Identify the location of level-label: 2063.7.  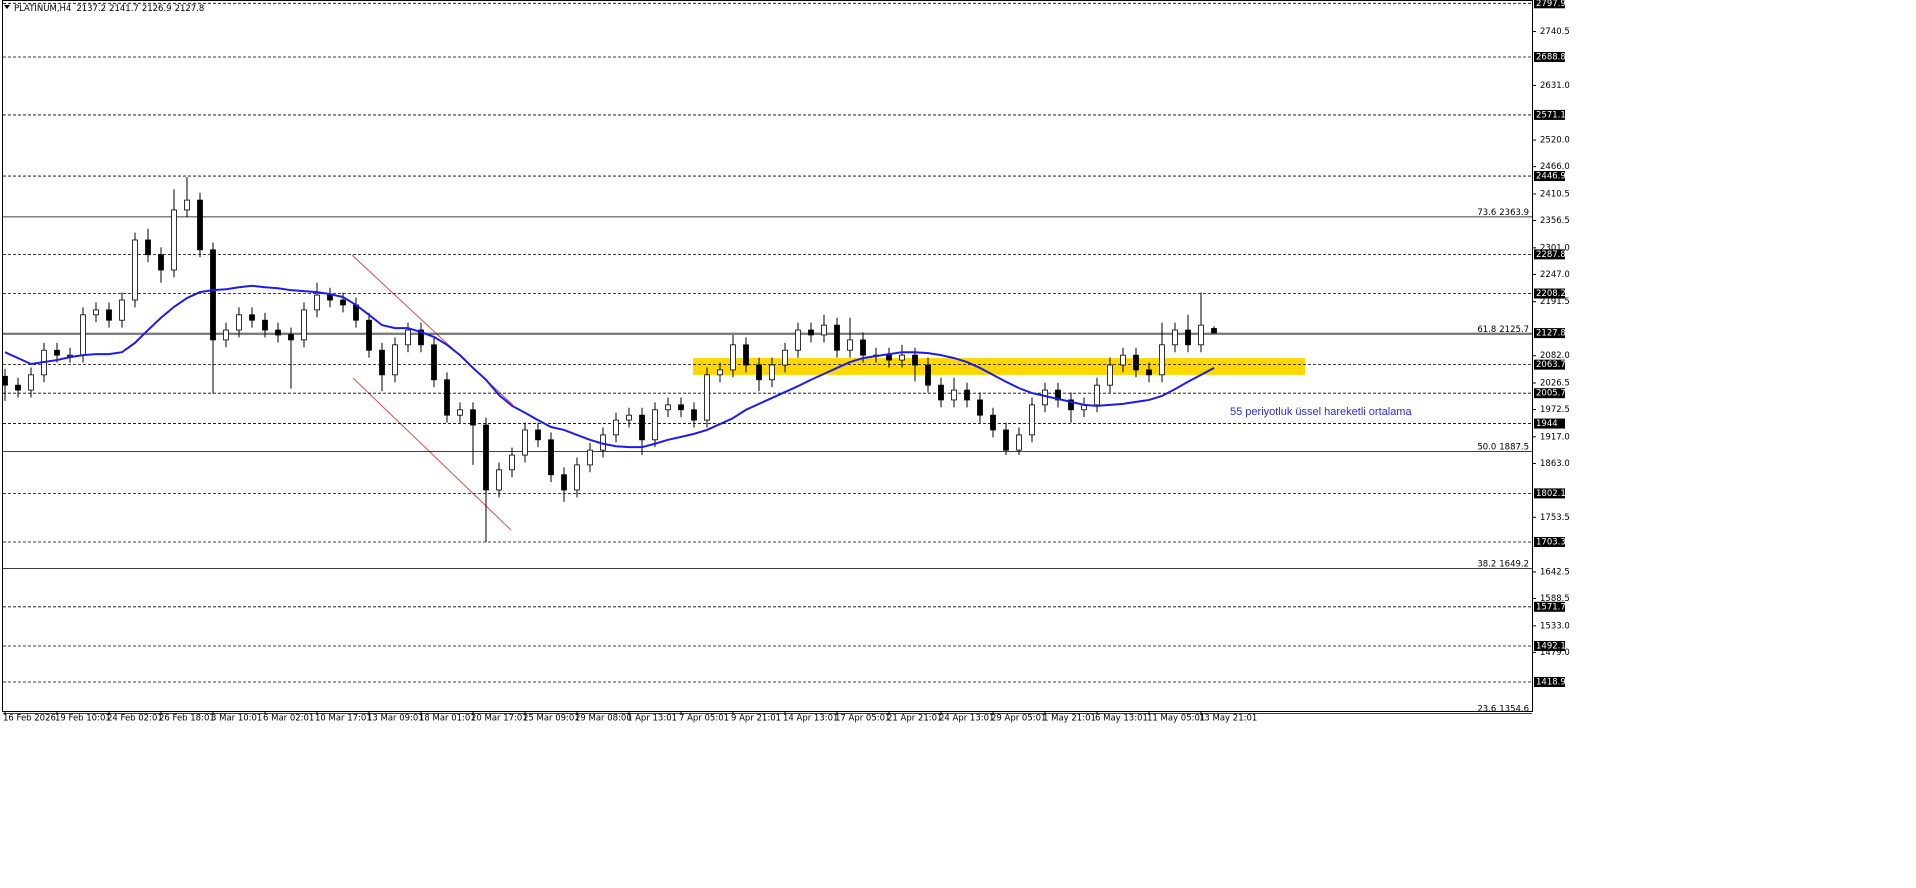
(1551, 365).